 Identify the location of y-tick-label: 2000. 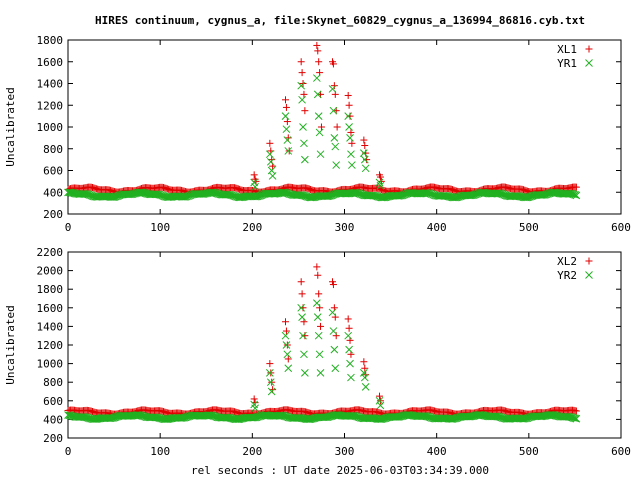
(50, 271).